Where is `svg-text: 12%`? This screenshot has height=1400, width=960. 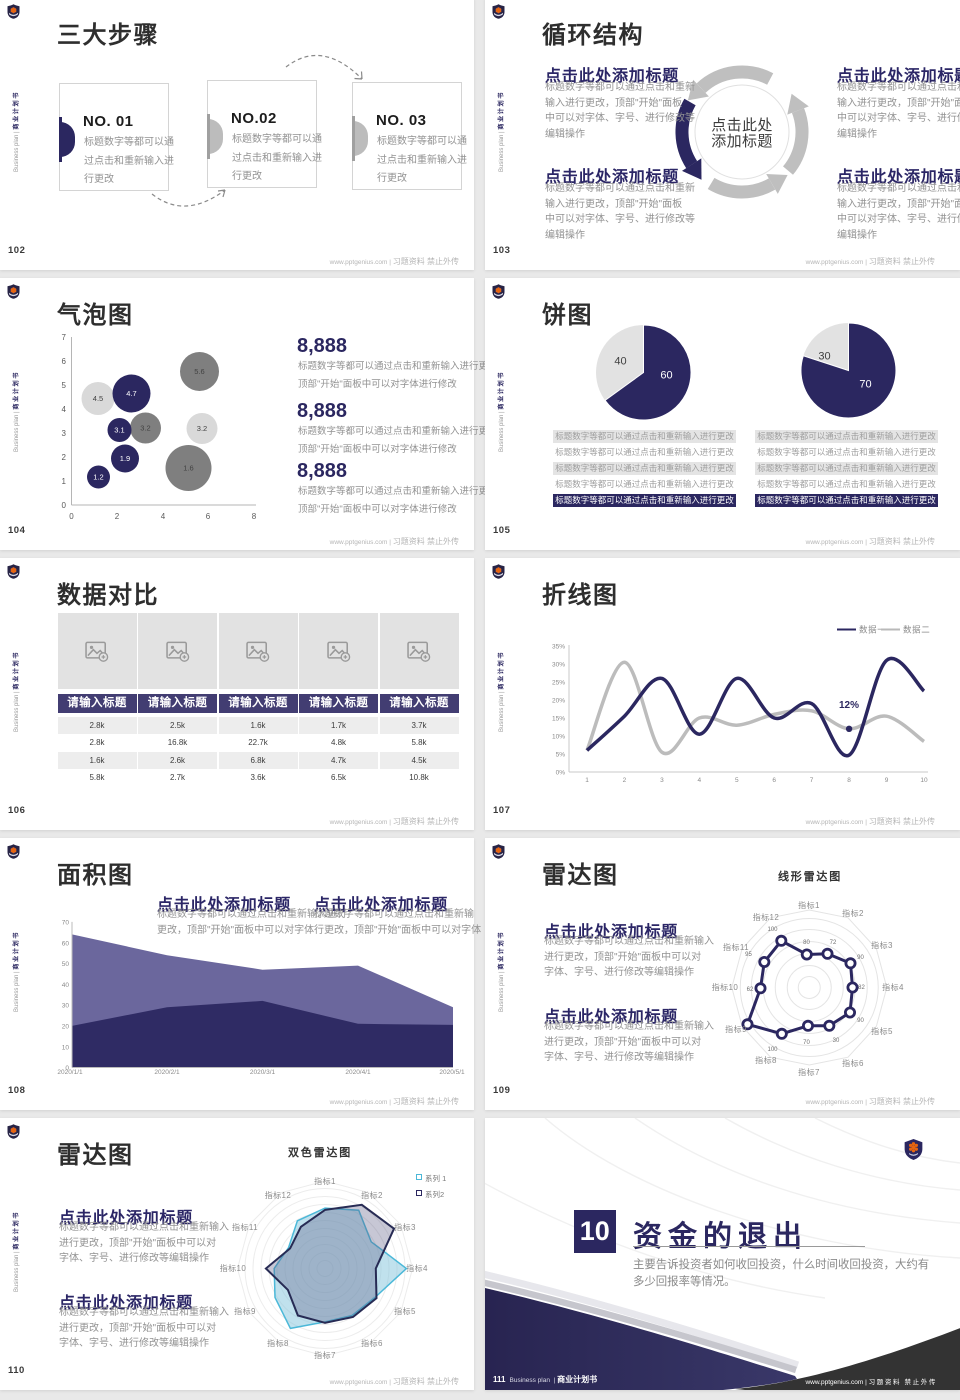 svg-text: 12% is located at coordinates (849, 705).